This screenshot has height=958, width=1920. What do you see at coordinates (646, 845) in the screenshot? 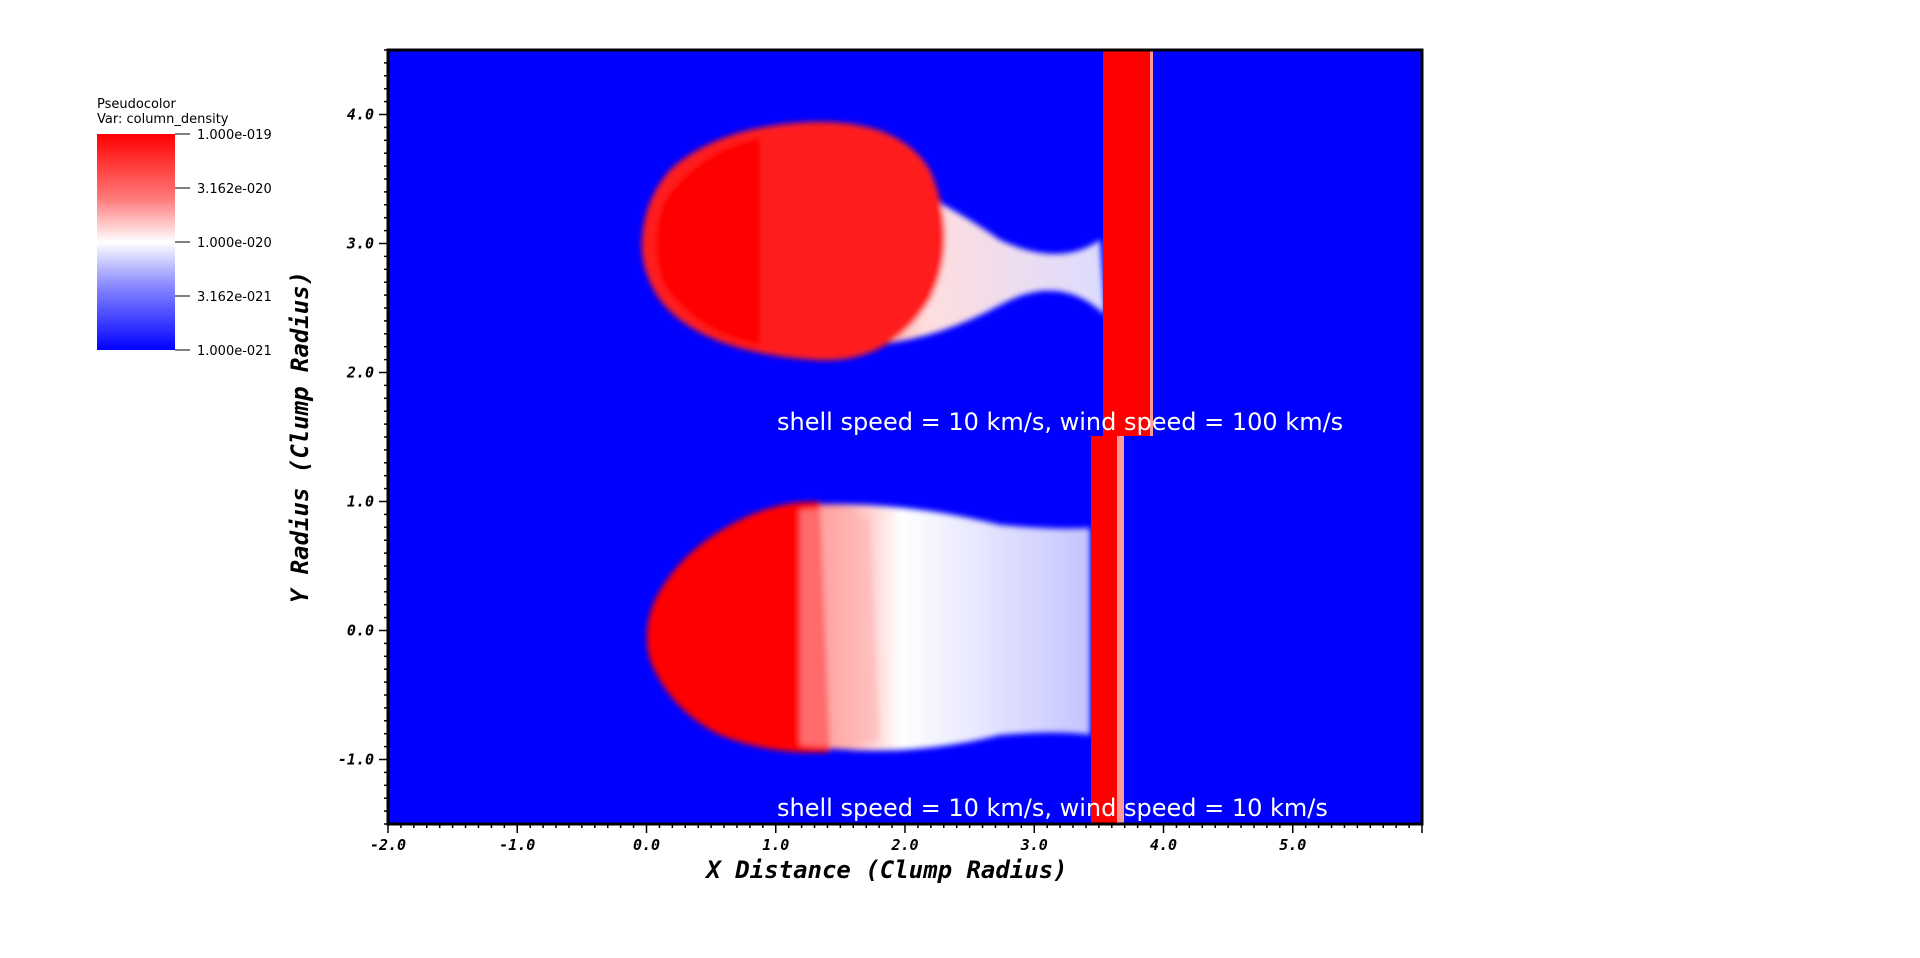
I see `x-tick-label: 0.0` at bounding box center [646, 845].